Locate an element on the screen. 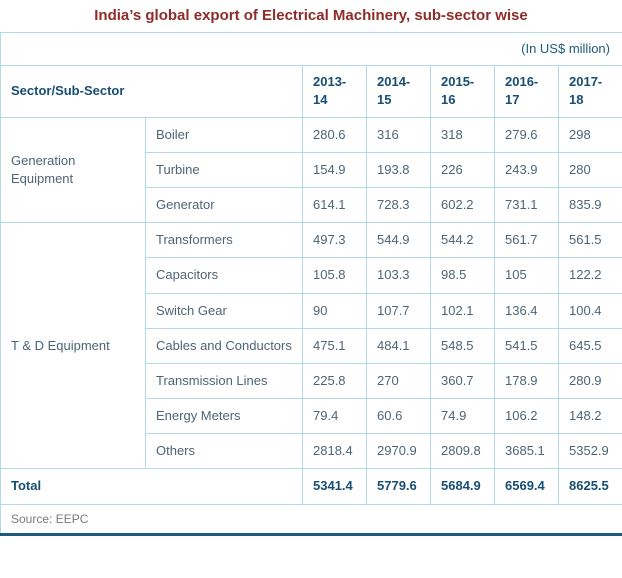 The width and height of the screenshot is (622, 578). source-row: Source: EEPC is located at coordinates (311, 520).